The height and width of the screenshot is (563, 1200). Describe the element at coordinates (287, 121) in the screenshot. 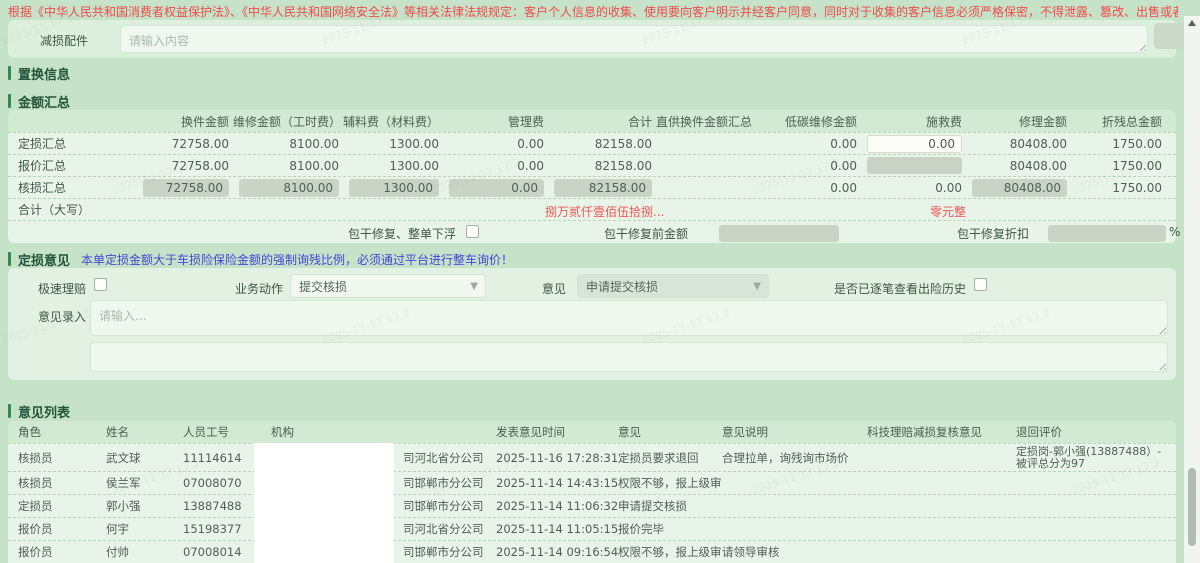

I see `amount-header-cell: 维修金额（工时费）` at that location.